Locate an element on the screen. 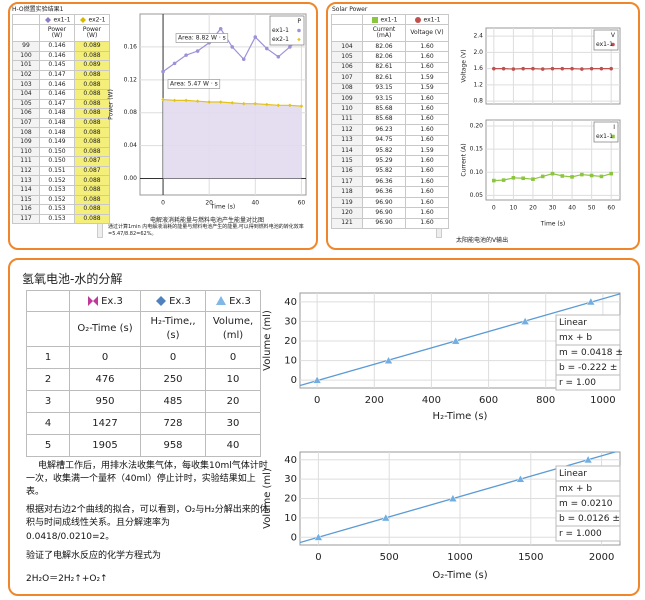  y-tick-label: 1.2 is located at coordinates (478, 84).